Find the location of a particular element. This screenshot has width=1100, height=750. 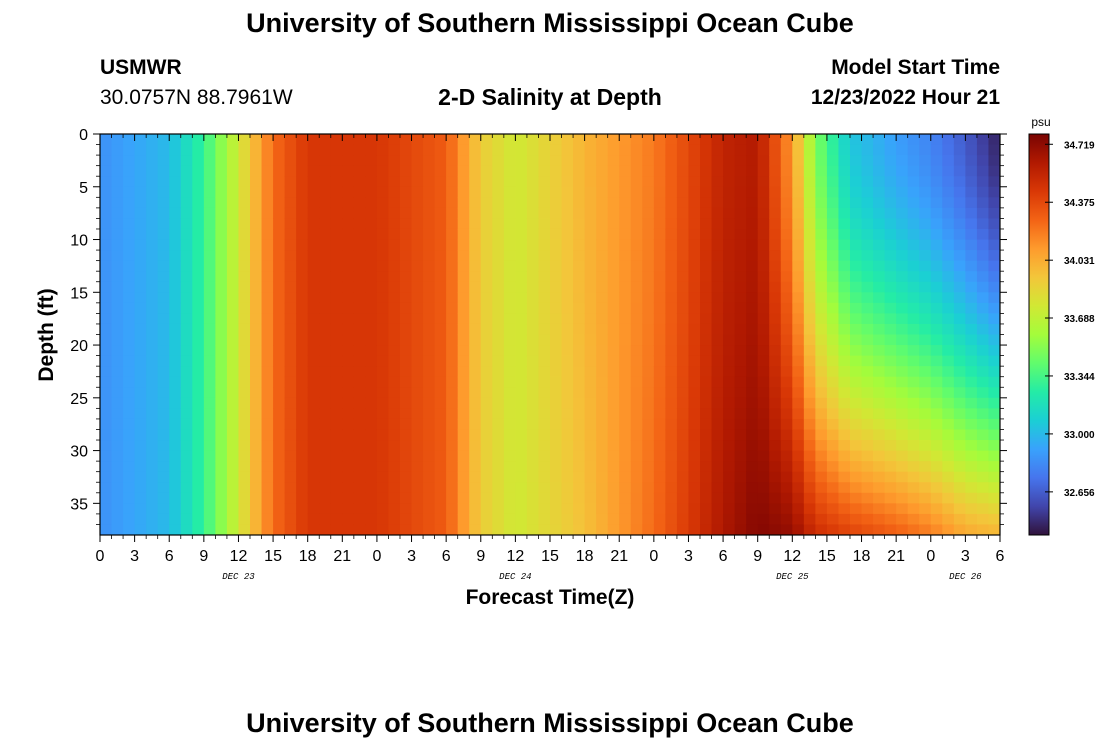

date-label: DEC 24 is located at coordinates (515, 577).